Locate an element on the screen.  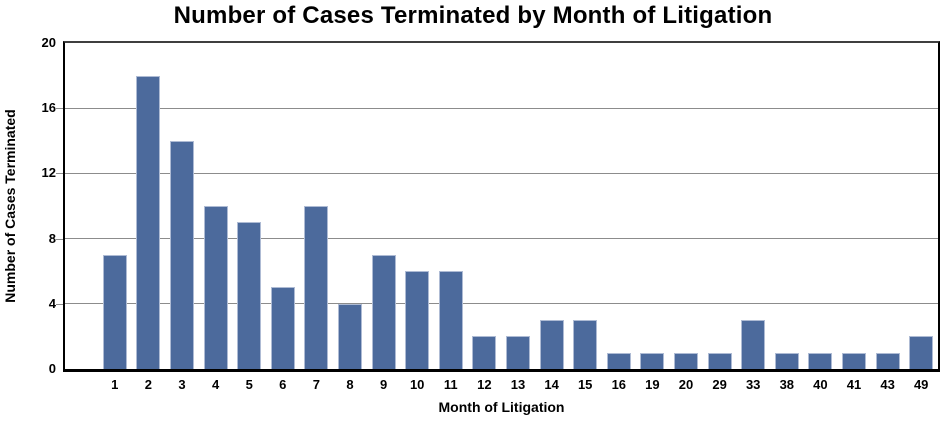
x-tick-label-13: 13 is located at coordinates (518, 384).